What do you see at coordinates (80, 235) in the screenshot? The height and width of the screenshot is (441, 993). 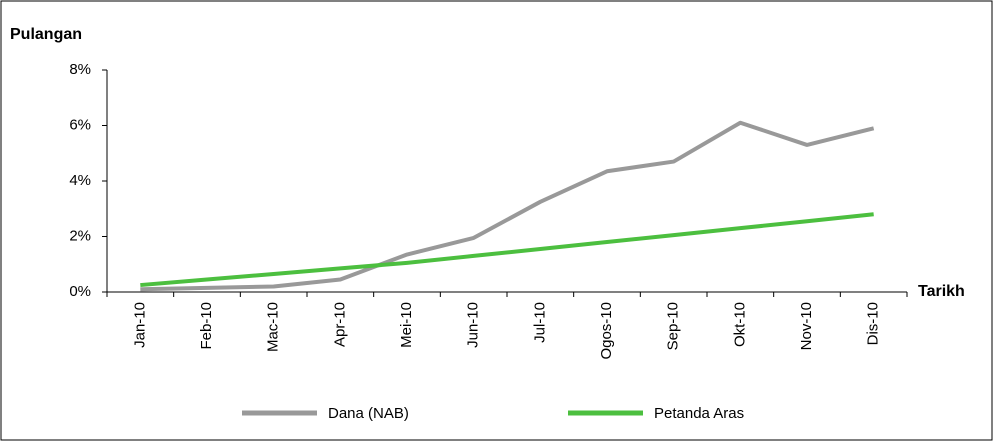 I see `y-tick-label: 2%` at bounding box center [80, 235].